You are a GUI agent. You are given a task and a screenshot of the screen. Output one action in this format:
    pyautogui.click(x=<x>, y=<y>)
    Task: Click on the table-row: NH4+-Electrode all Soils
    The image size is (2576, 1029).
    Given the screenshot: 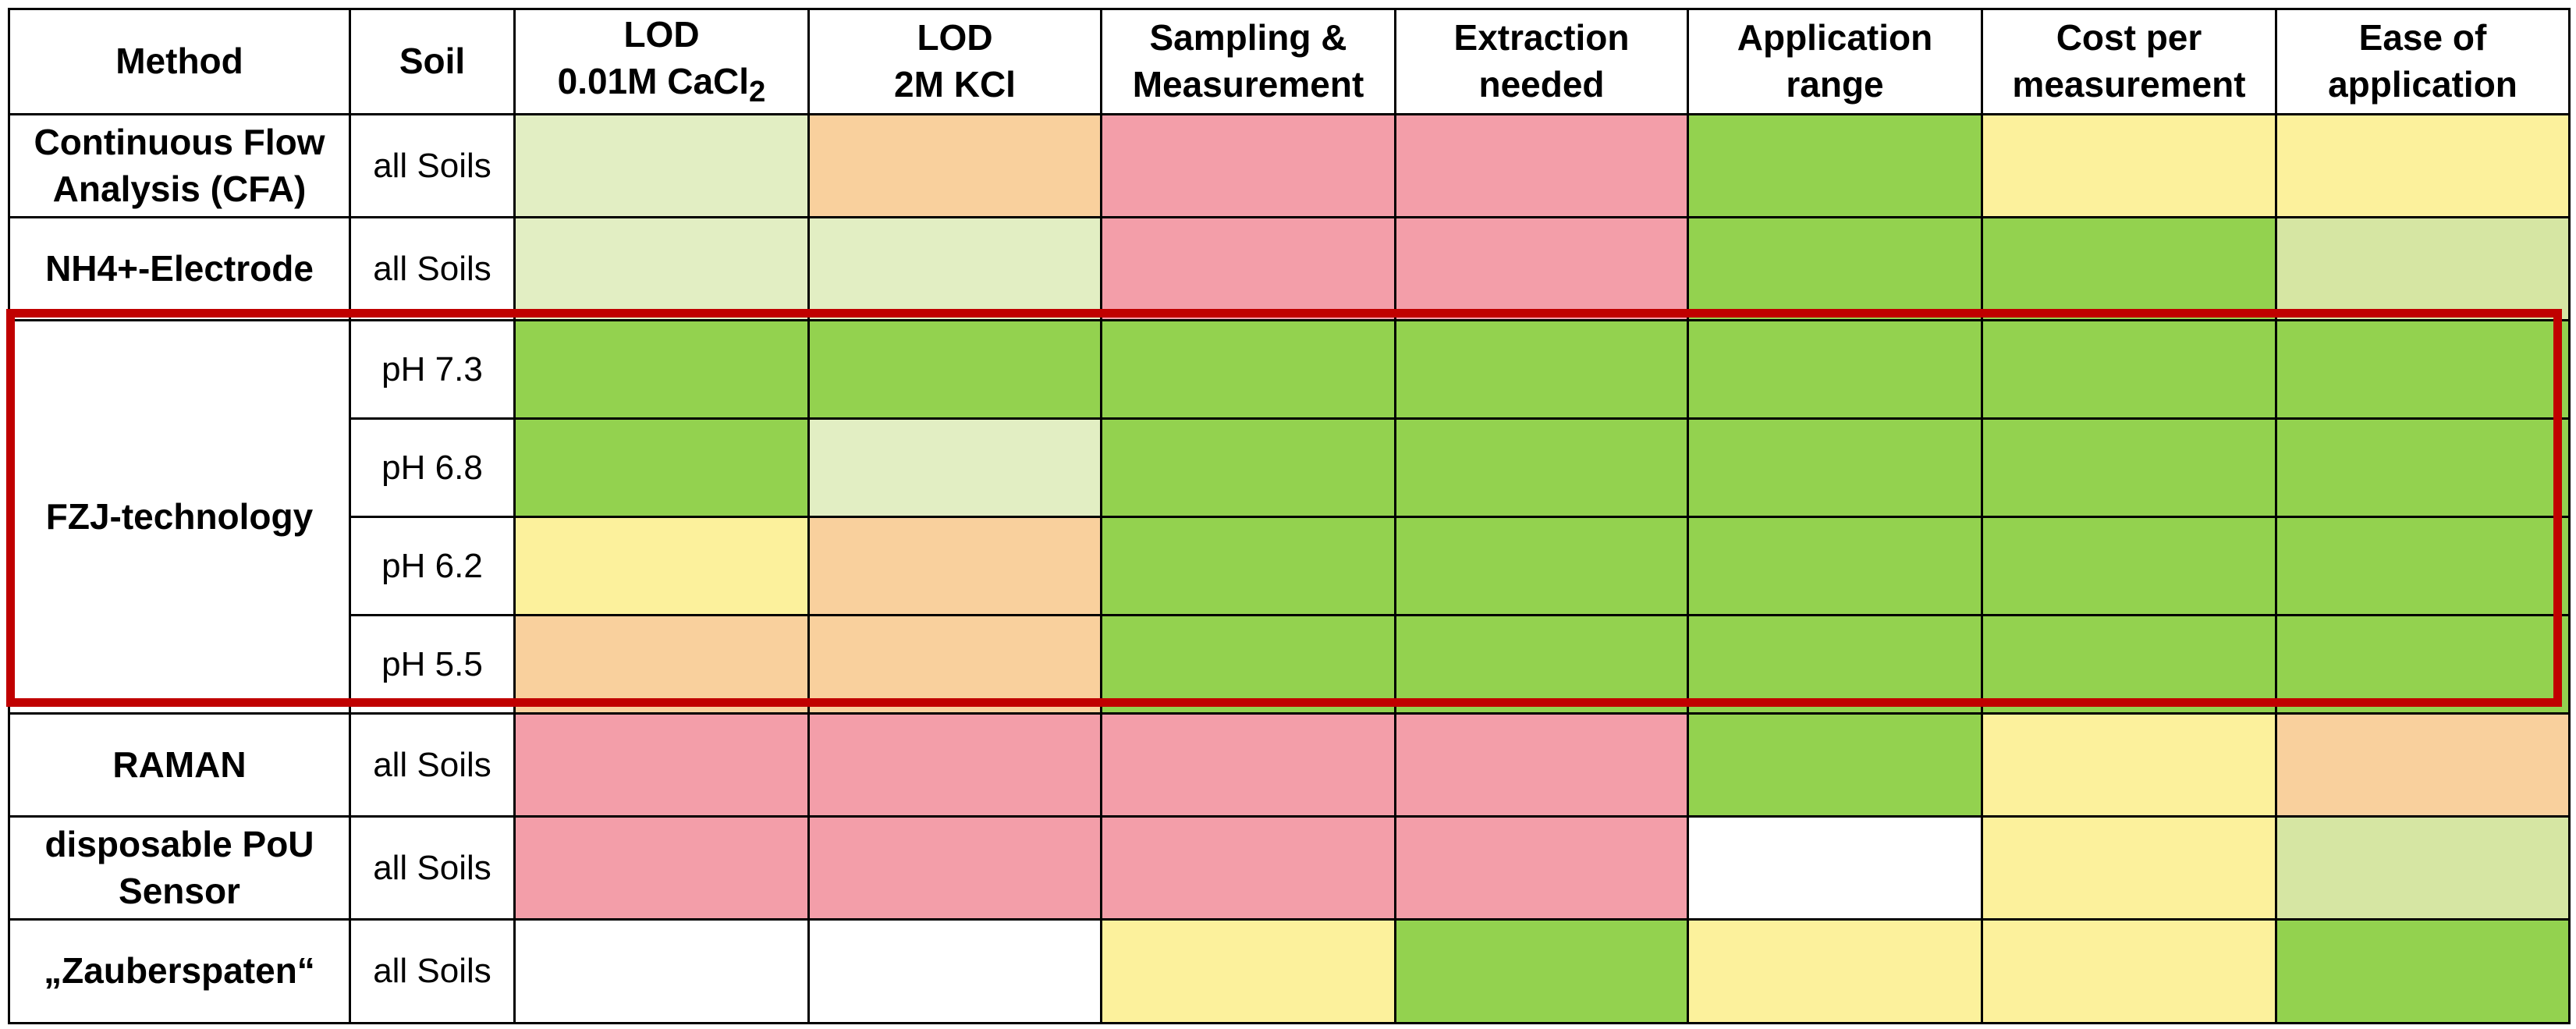 What is the action you would take?
    pyautogui.click(x=1289, y=268)
    